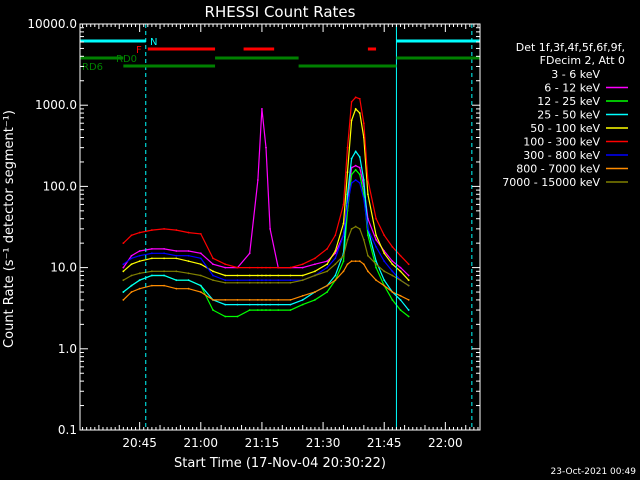 Image resolution: width=640 pixels, height=480 pixels. I want to click on legend-label: 50 - 100 keV, so click(565, 128).